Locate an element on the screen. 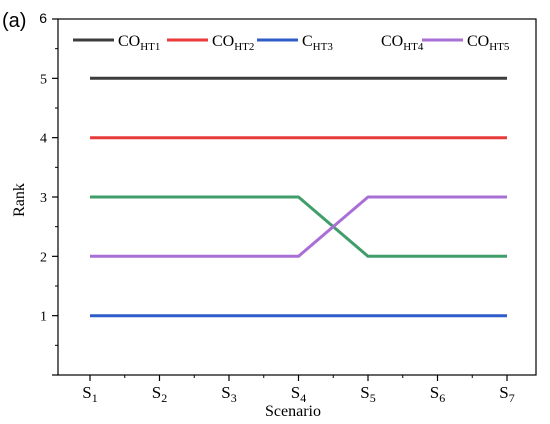 The image size is (550, 424). y-tick-label: 1 is located at coordinates (43, 317).